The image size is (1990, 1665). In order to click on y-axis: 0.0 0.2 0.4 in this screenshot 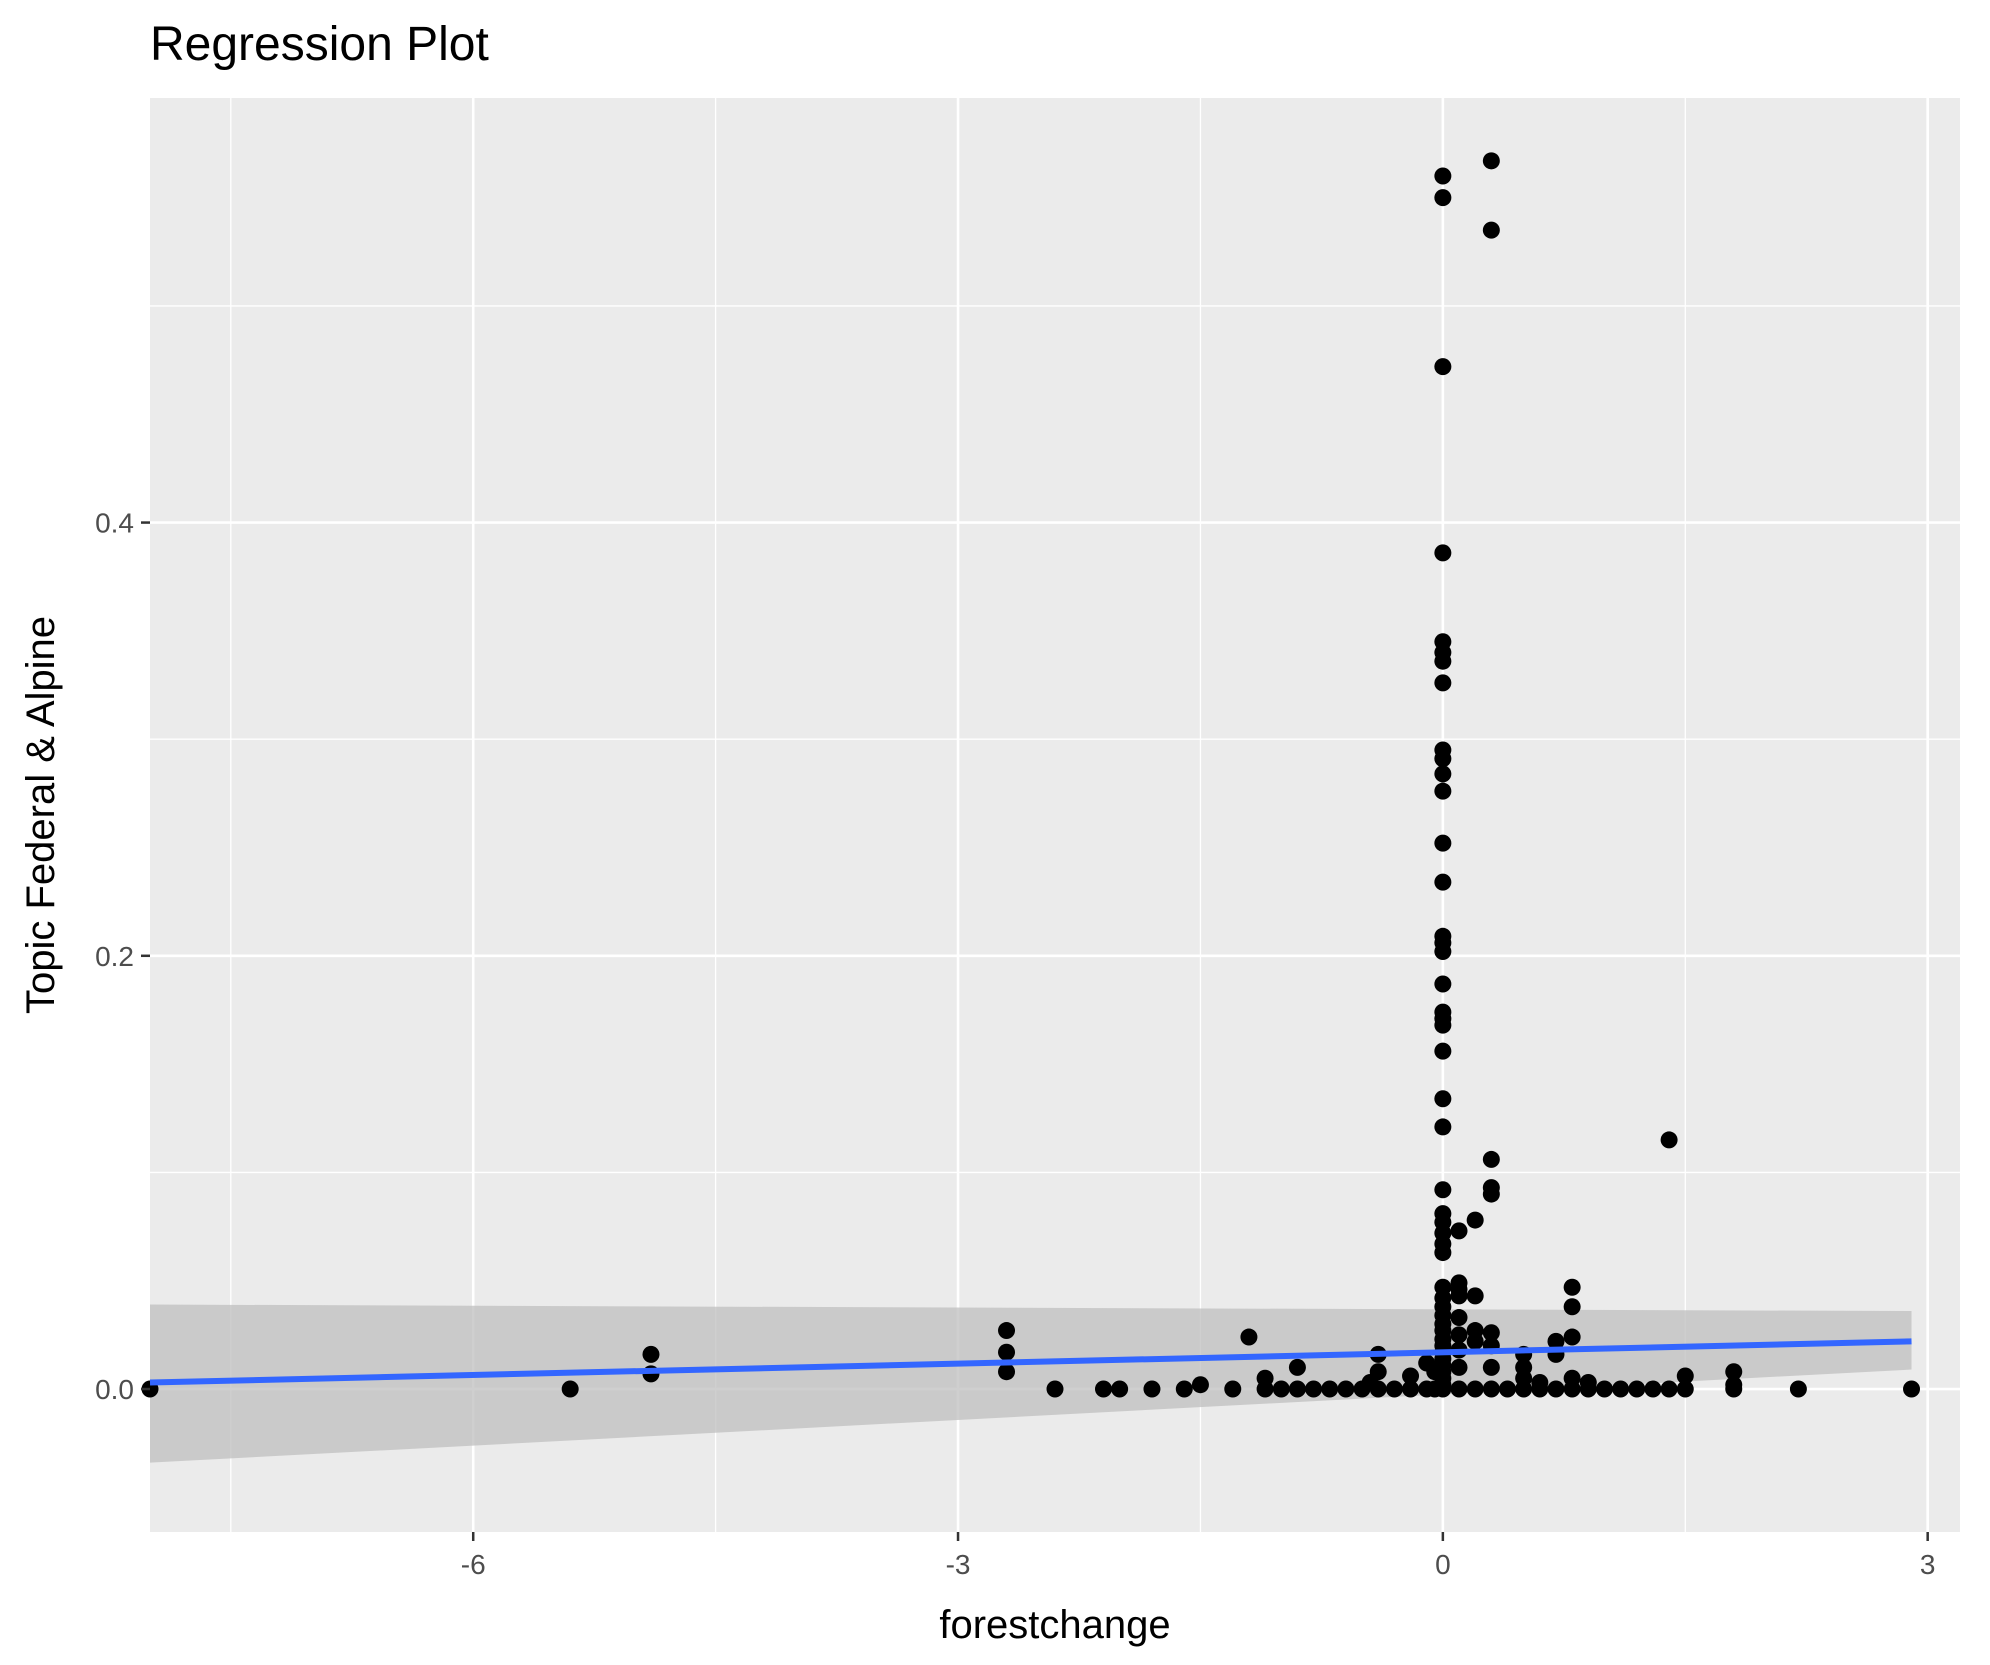, I will do `click(122, 956)`.